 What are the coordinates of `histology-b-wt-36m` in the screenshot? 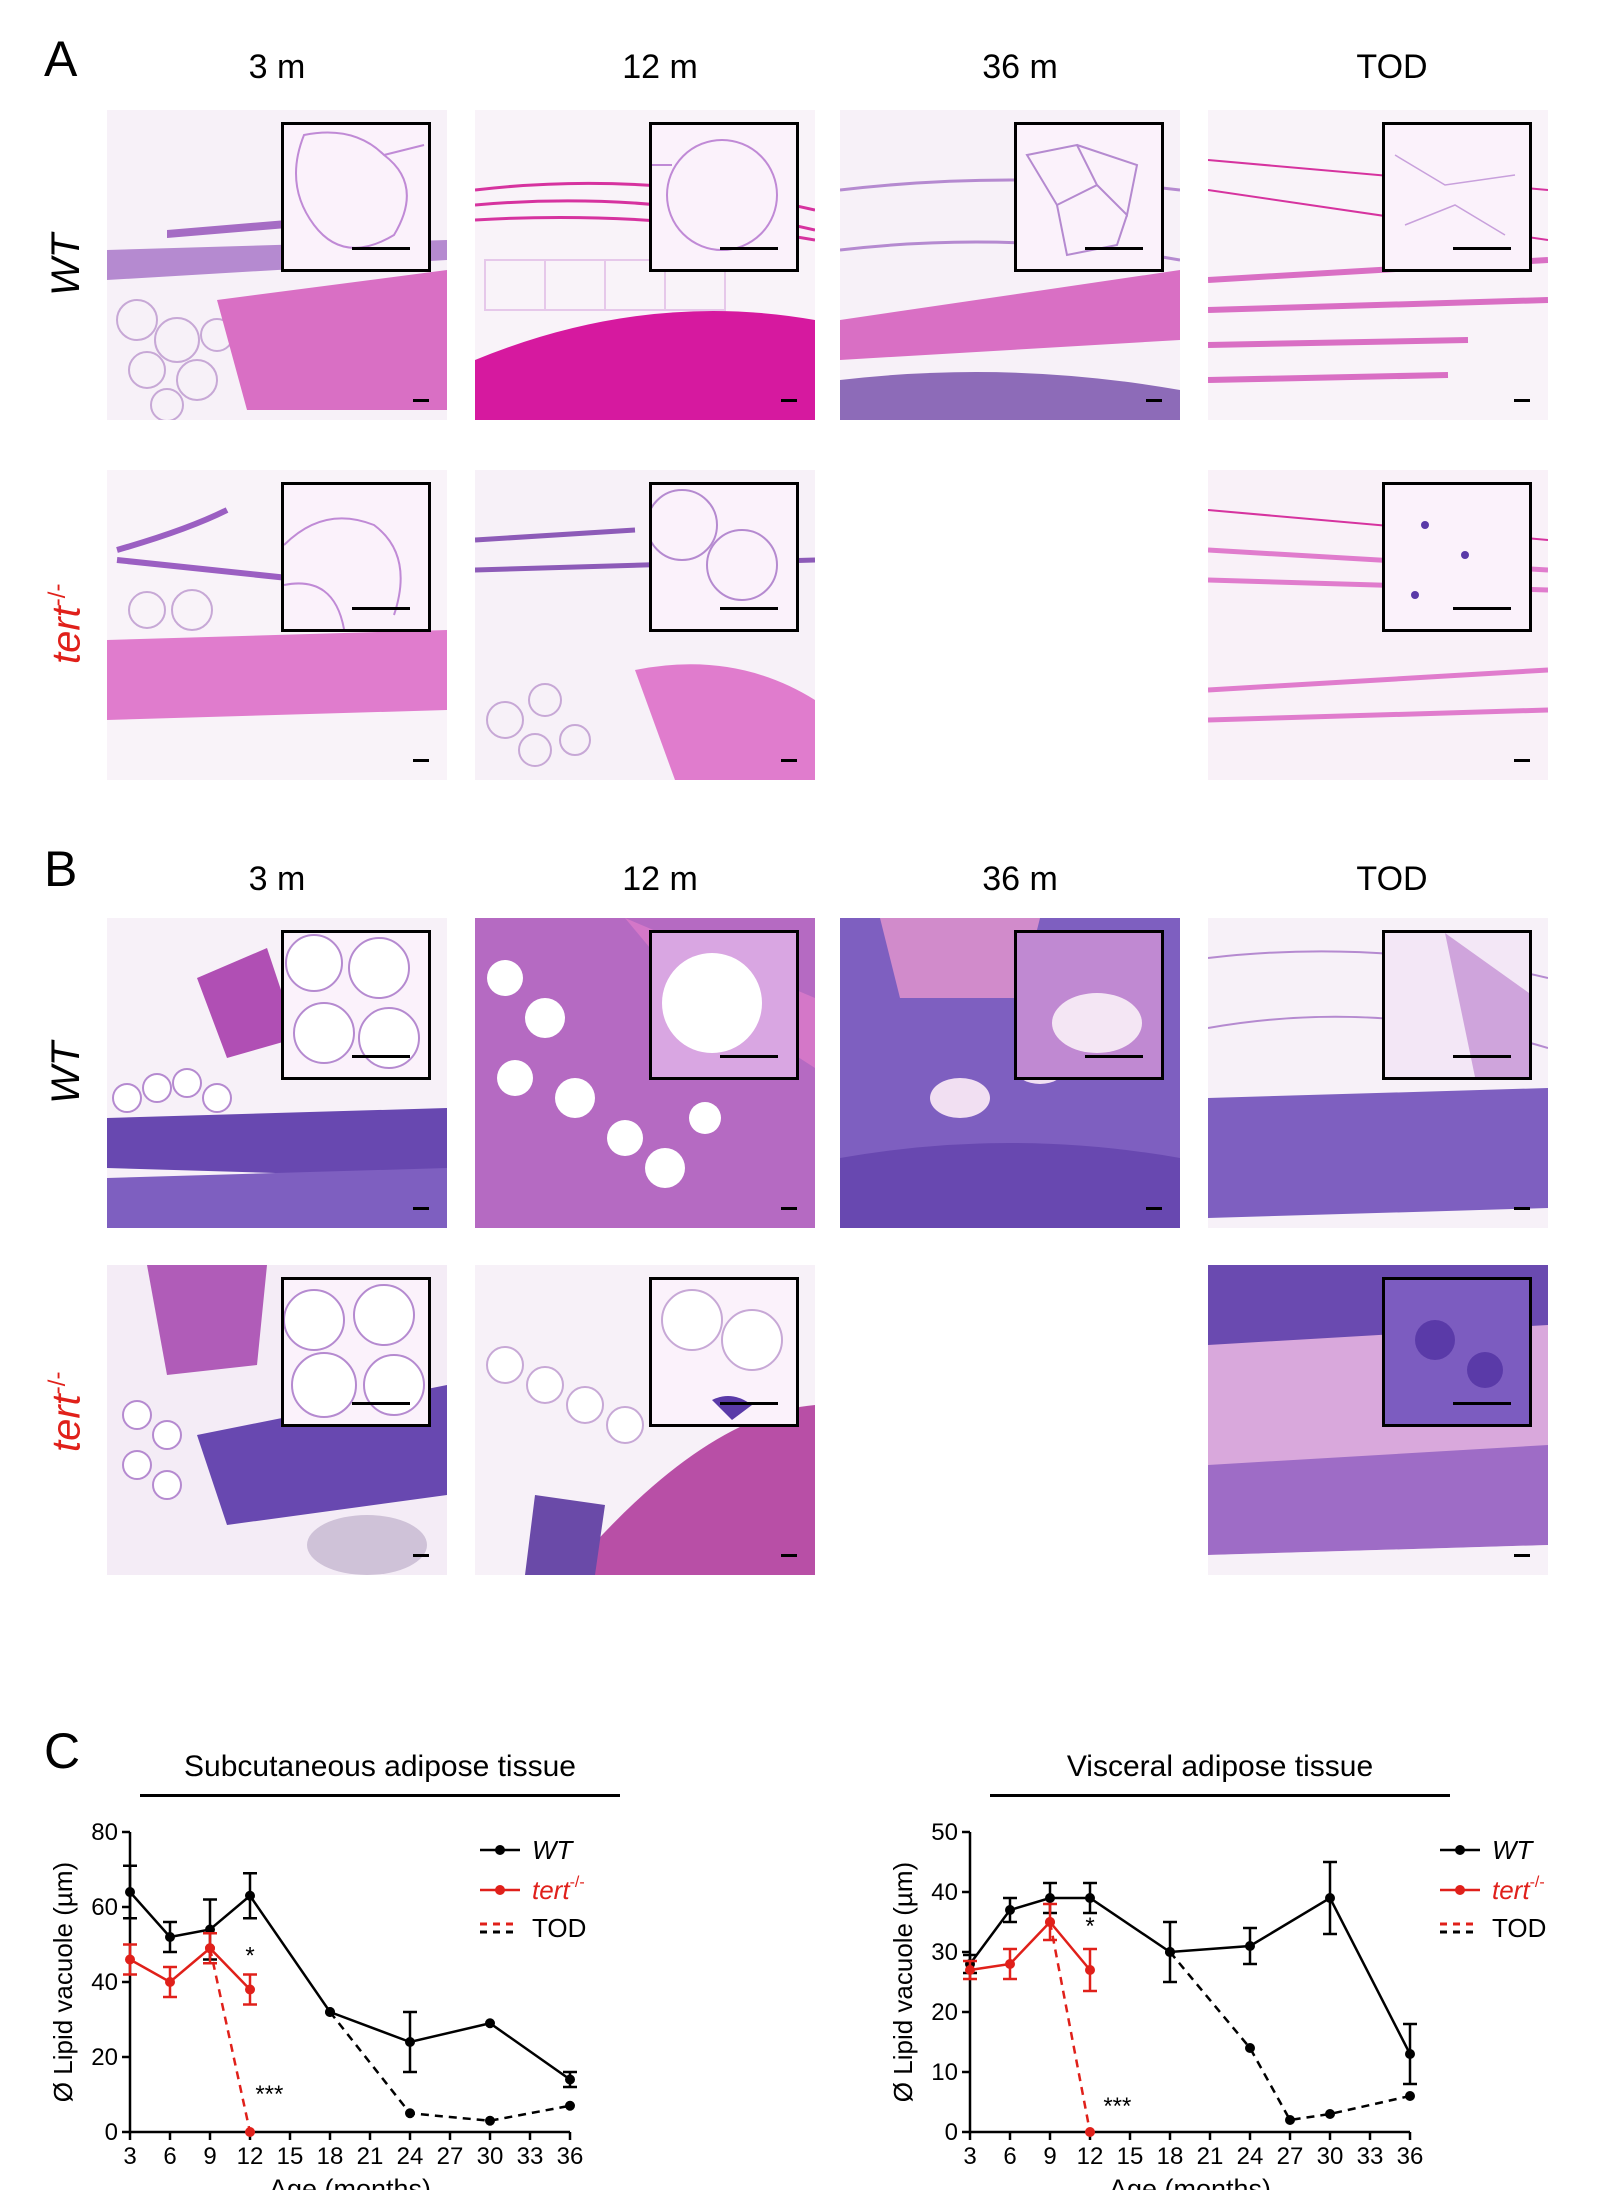 It's located at (1010, 1073).